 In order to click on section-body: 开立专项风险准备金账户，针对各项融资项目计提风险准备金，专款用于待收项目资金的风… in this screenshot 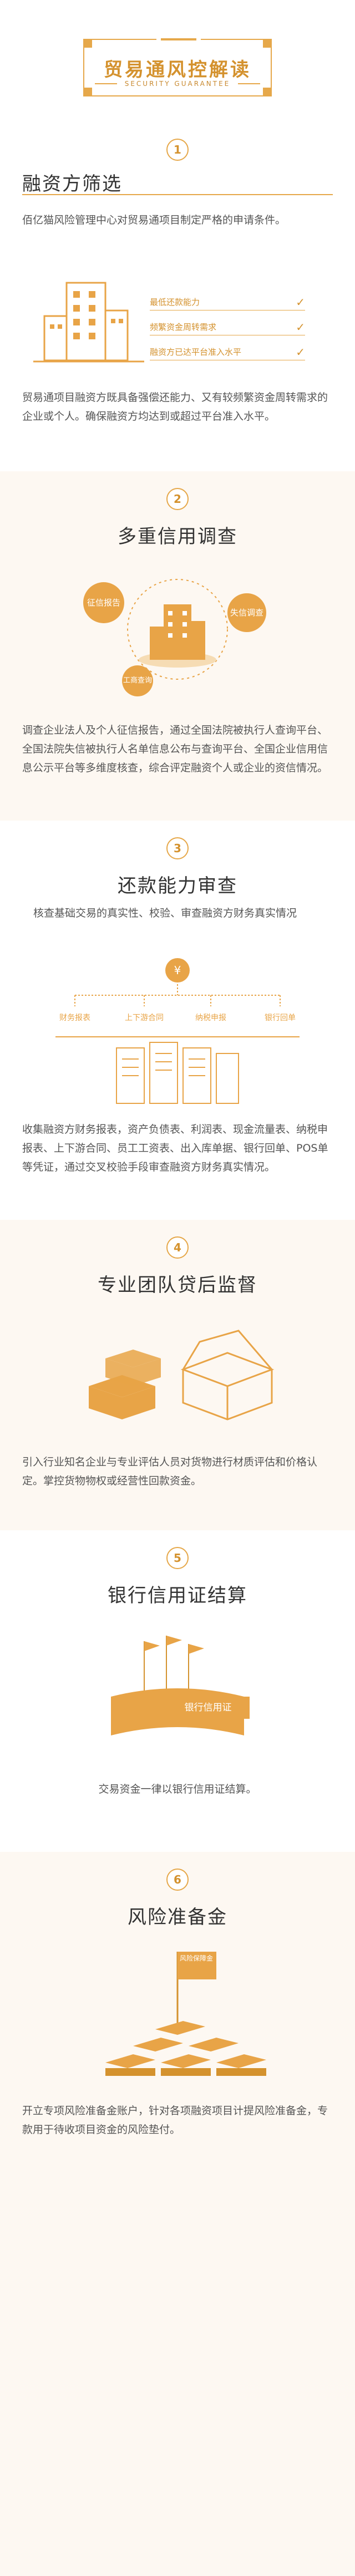, I will do `click(175, 2120)`.